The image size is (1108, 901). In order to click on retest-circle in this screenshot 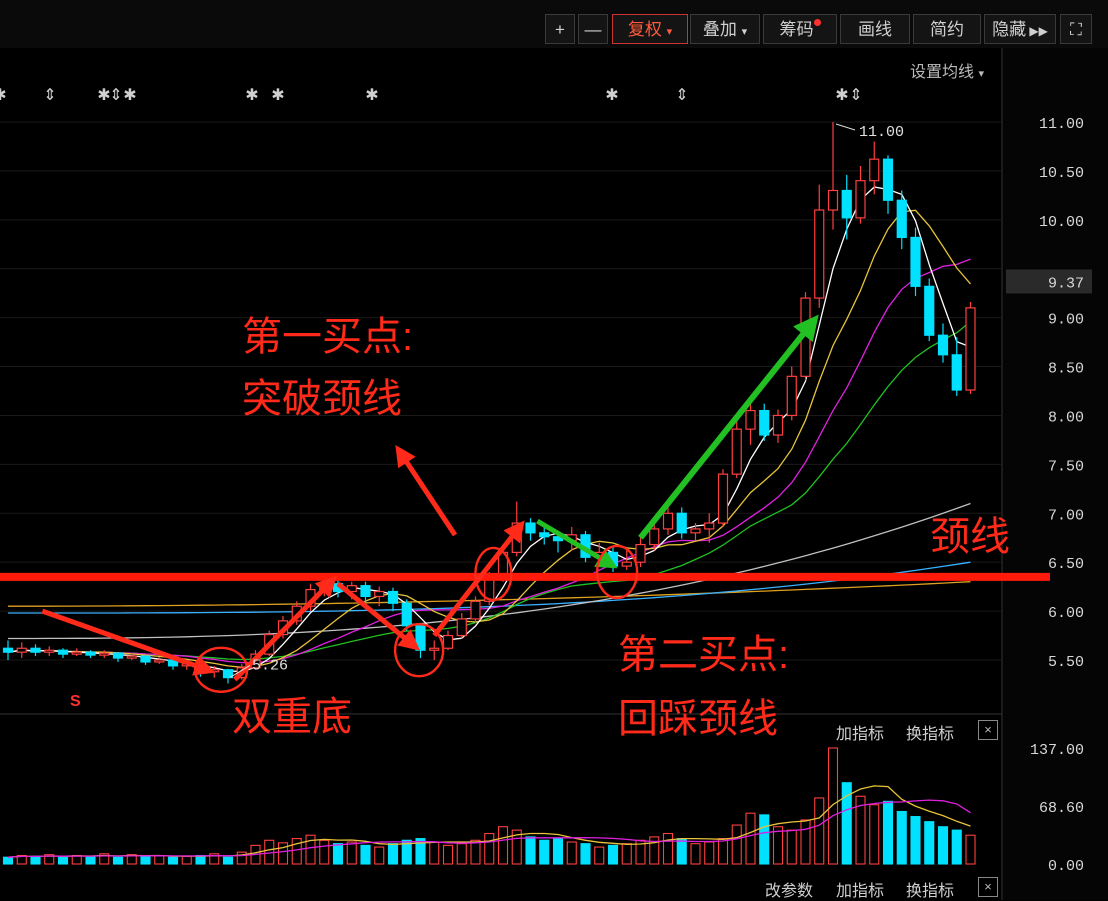, I will do `click(617, 572)`.